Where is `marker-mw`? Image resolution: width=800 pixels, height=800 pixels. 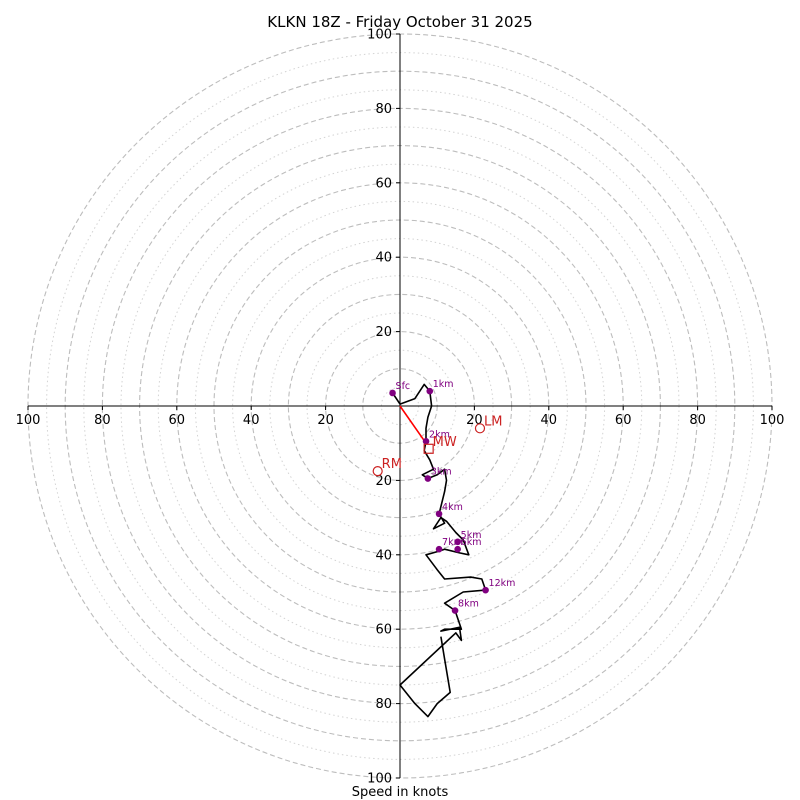
marker-mw is located at coordinates (428, 448).